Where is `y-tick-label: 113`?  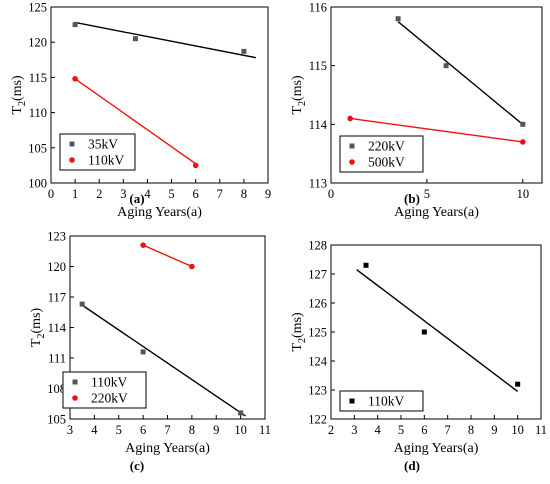 y-tick-label: 113 is located at coordinates (318, 184).